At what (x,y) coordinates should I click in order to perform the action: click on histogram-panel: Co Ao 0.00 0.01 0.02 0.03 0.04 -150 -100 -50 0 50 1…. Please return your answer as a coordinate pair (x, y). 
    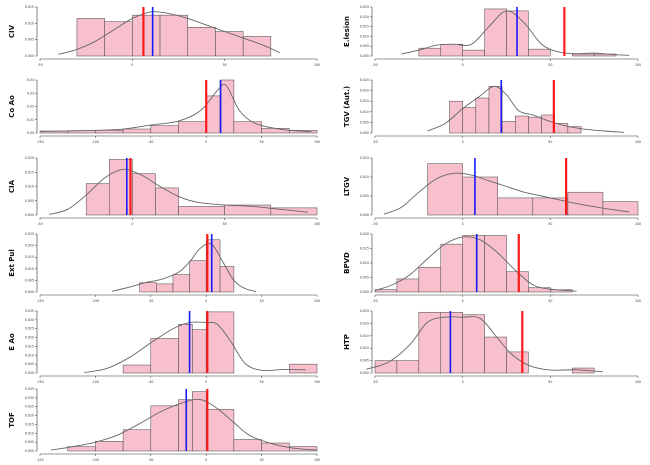
    Looking at the image, I should click on (164, 111).